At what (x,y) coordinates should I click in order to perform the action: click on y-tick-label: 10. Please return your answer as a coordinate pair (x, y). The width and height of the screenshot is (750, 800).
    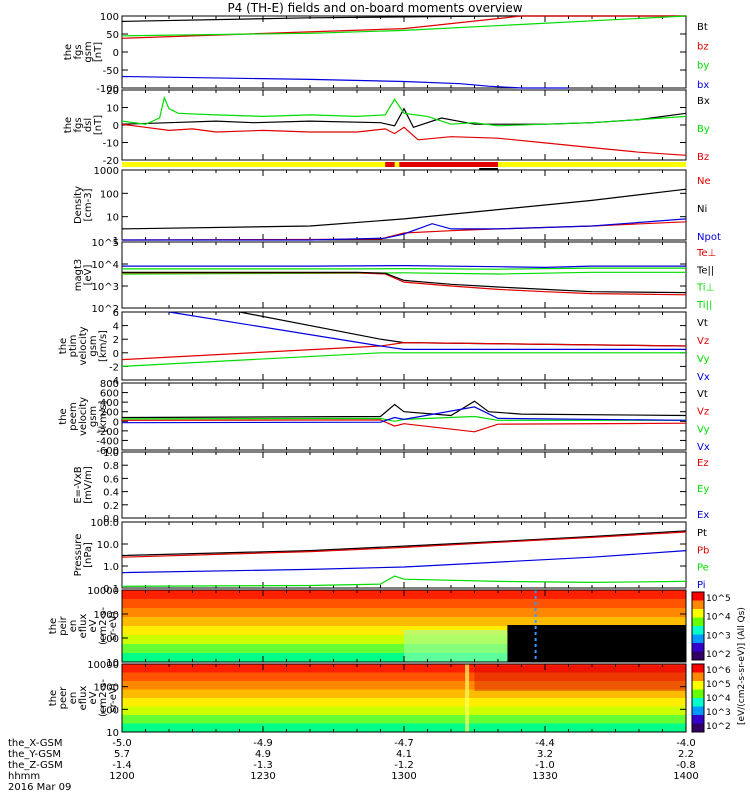
    Looking at the image, I should click on (112, 218).